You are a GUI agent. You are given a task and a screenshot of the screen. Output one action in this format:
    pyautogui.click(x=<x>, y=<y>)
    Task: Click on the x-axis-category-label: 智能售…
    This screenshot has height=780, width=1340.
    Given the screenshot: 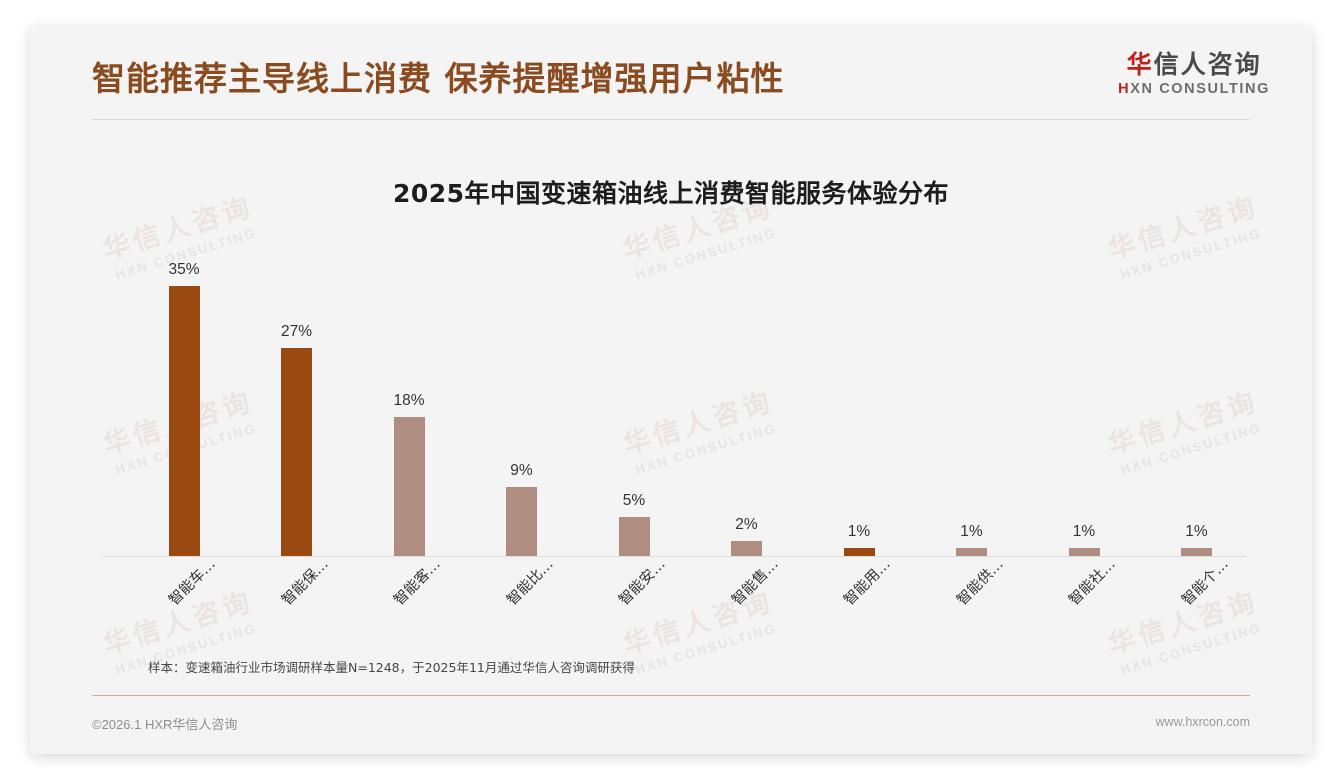 What is the action you would take?
    pyautogui.click(x=747, y=582)
    